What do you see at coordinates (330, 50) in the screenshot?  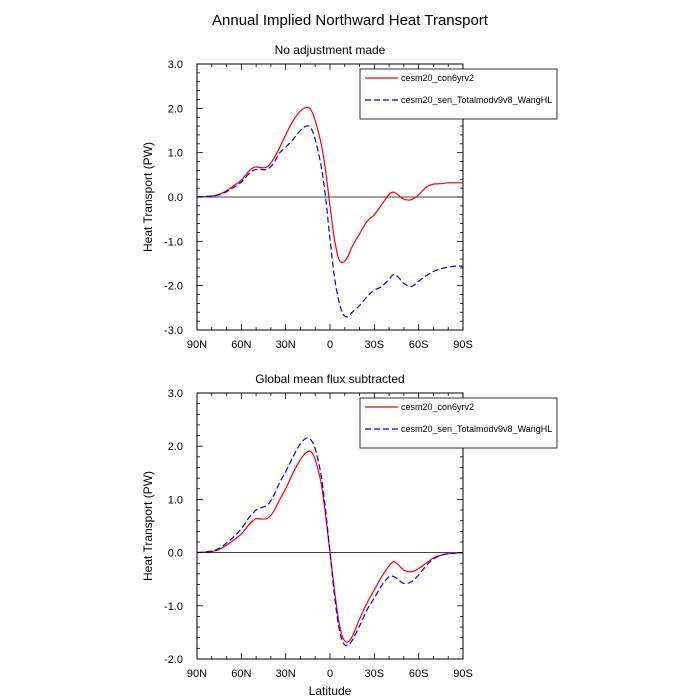 I see `panel-title: No adjustment made` at bounding box center [330, 50].